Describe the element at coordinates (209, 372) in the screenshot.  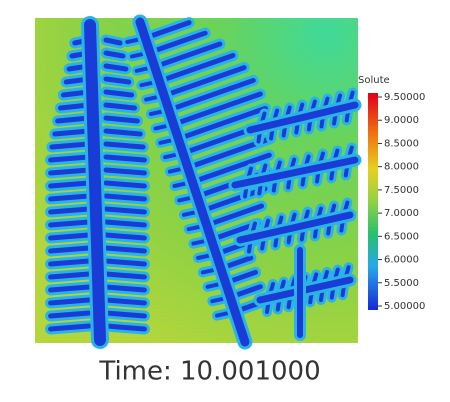
I see `caption: Time: 10.001000` at that location.